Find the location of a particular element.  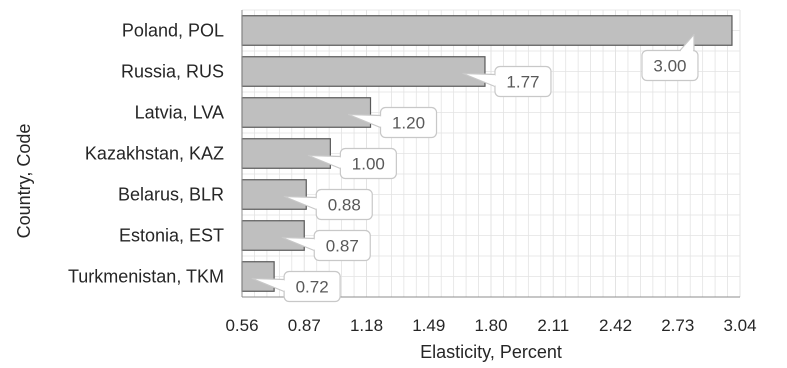

data-label-text: 0.72 is located at coordinates (312, 287).